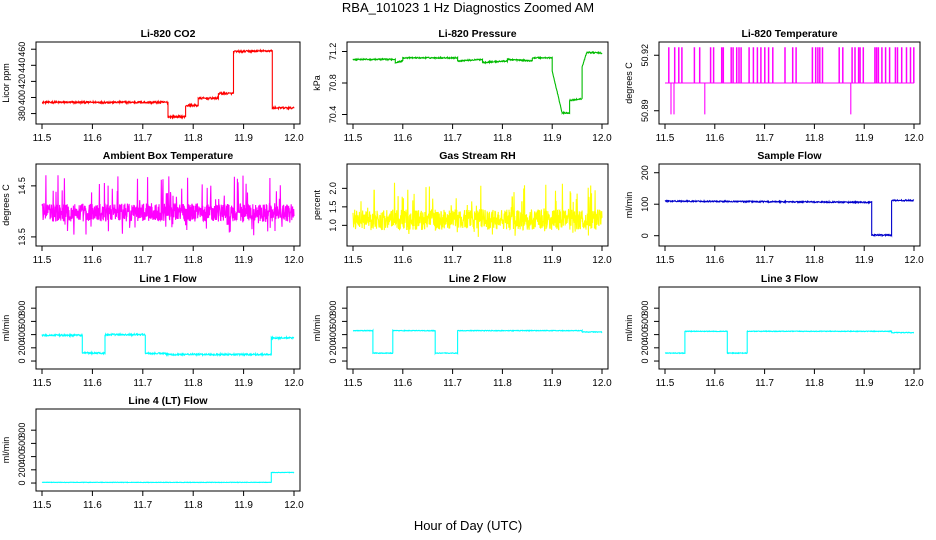 Image resolution: width=936 pixels, height=540 pixels. What do you see at coordinates (645, 204) in the screenshot?
I see `y-tick-label: 100` at bounding box center [645, 204].